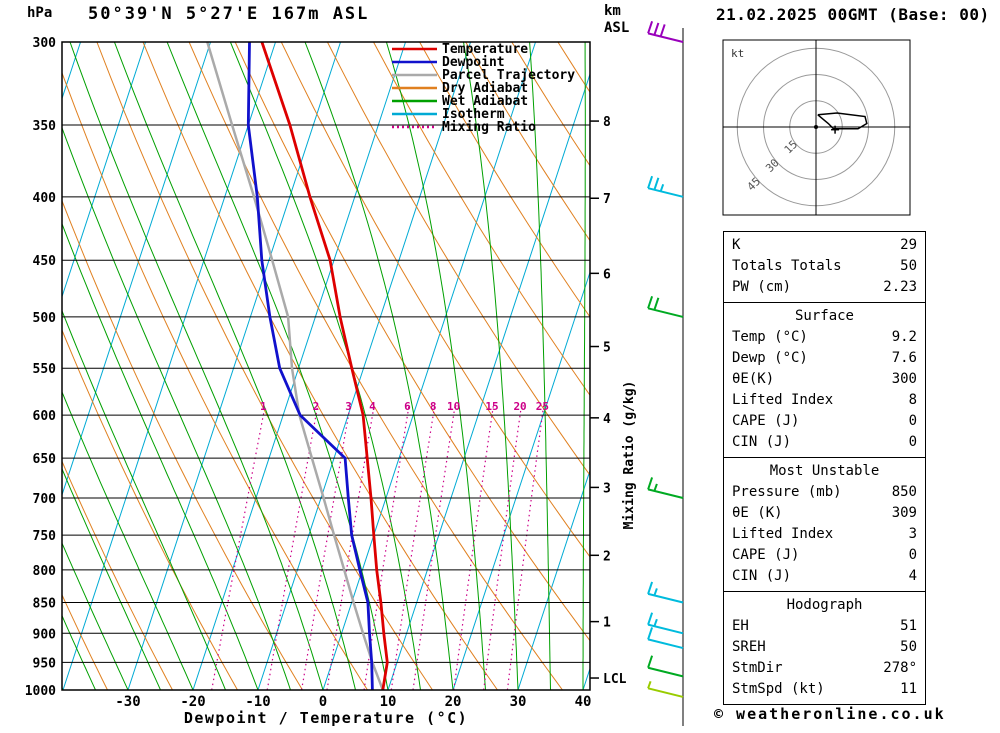  What do you see at coordinates (824, 421) in the screenshot?
I see `info-row: CAPE (J) 0` at bounding box center [824, 421].